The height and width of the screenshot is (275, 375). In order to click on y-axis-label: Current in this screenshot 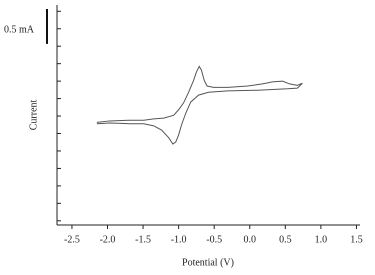, I will do `click(33, 115)`.